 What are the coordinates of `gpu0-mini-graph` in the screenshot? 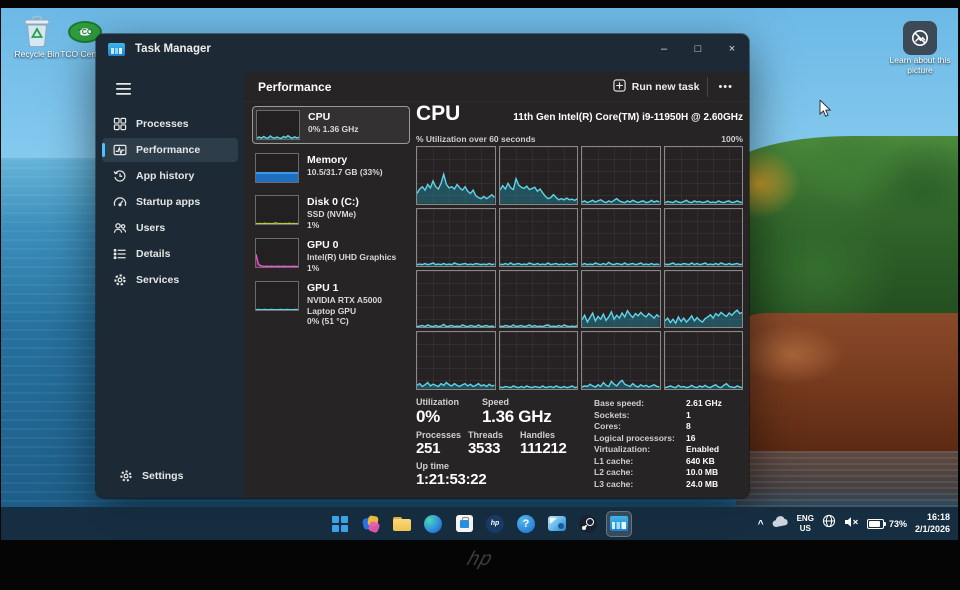 It's located at (277, 253).